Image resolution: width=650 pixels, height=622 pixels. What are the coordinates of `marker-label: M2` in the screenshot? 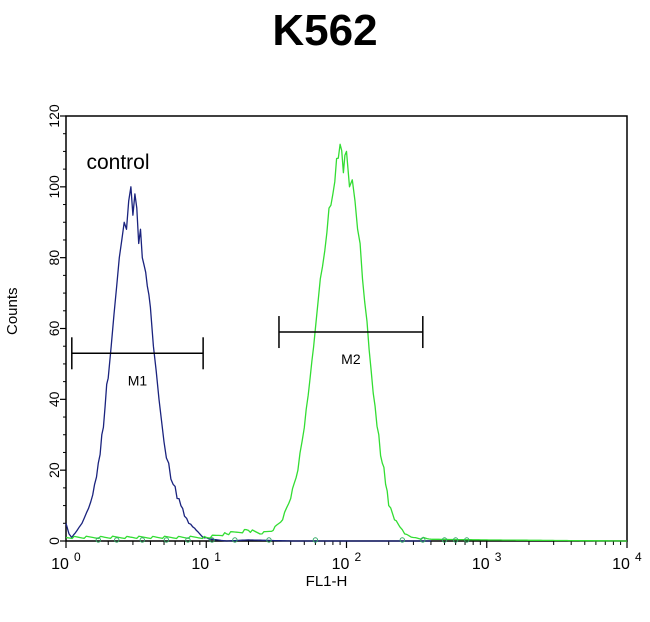 It's located at (351, 359).